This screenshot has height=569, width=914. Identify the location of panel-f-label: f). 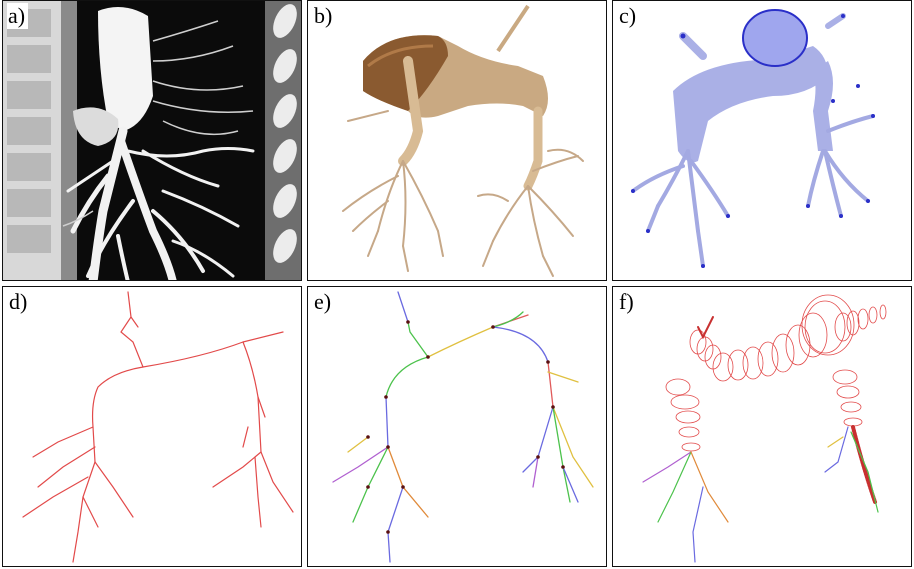
(626, 301).